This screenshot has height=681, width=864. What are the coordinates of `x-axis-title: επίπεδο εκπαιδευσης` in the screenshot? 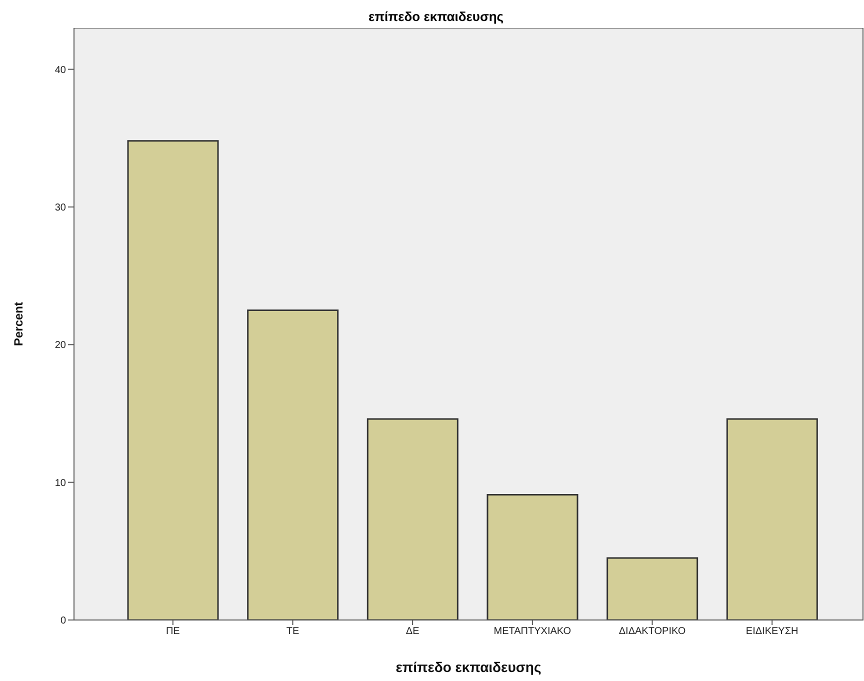 It's located at (469, 667).